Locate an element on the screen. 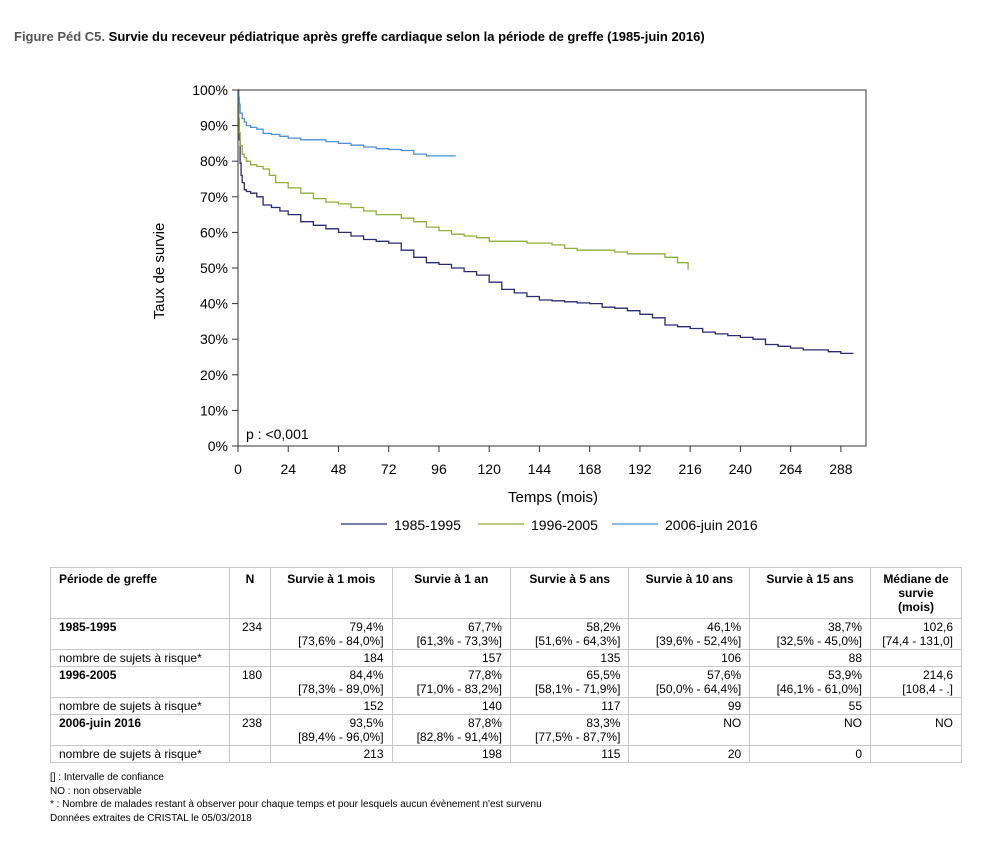 The width and height of the screenshot is (1000, 847). survival-value: 53,9% is located at coordinates (844, 675).